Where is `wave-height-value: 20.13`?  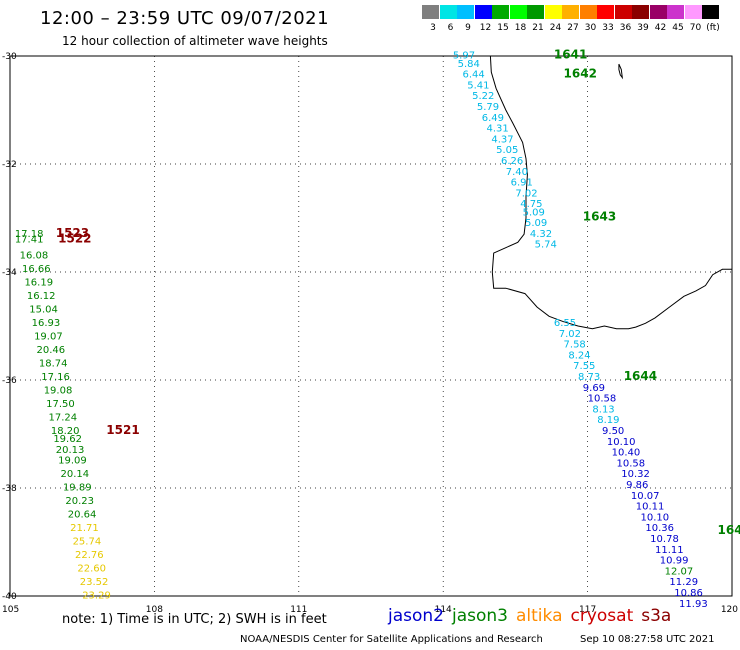 wave-height-value: 20.13 is located at coordinates (70, 450).